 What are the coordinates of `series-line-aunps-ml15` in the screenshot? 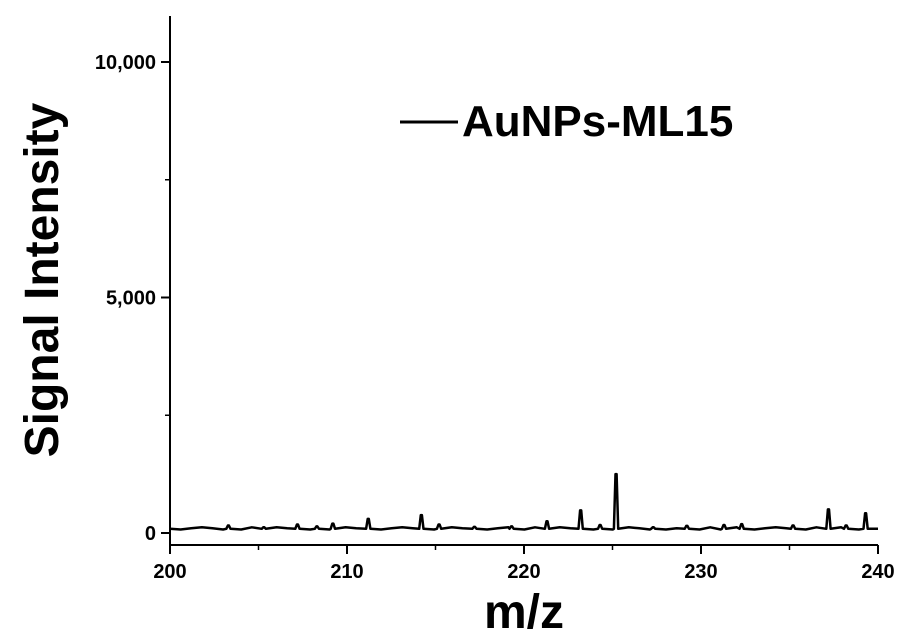 It's located at (523, 501).